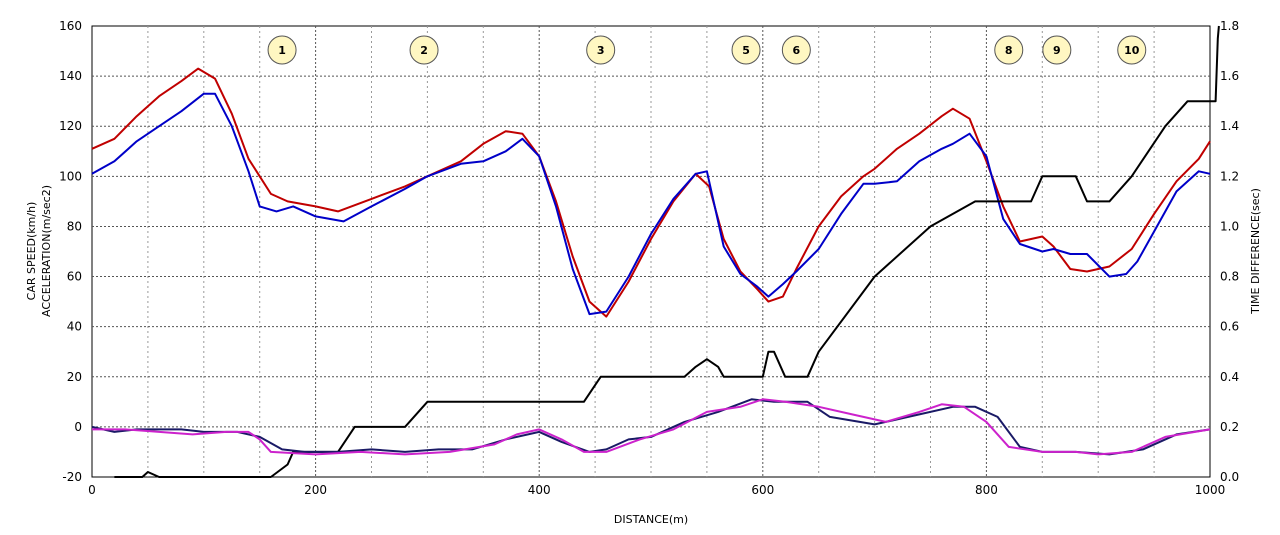  I want to click on y-right-tick-label: 1.6, so click(1229, 76).